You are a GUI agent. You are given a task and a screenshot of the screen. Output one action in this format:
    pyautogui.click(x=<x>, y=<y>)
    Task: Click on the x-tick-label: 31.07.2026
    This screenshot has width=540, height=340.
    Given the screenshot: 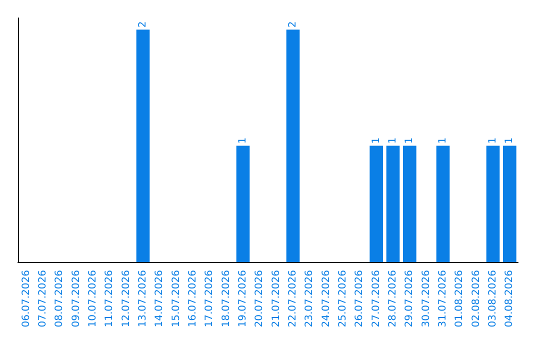 What is the action you would take?
    pyautogui.click(x=443, y=299)
    